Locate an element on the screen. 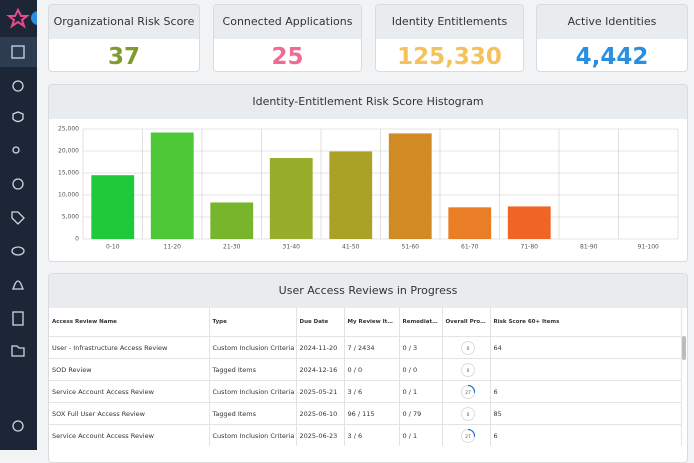 Image resolution: width=694 pixels, height=463 pixels. table-cell: 0 / 79 is located at coordinates (421, 413).